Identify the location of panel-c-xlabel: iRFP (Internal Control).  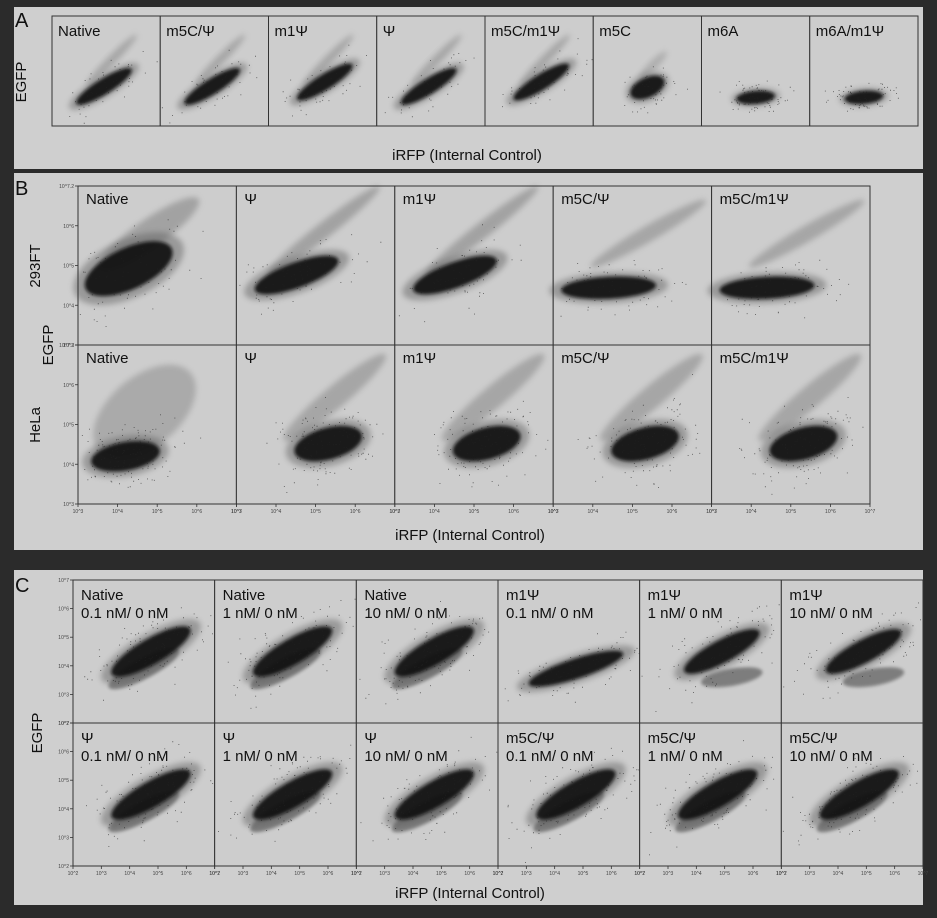
(470, 893).